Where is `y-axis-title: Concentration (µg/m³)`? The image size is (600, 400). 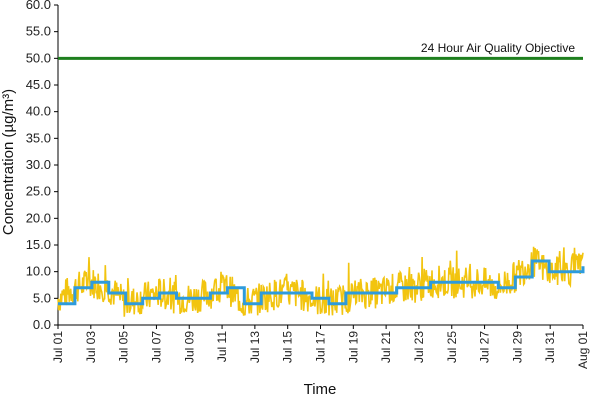
y-axis-title: Concentration (µg/m³) is located at coordinates (8, 162).